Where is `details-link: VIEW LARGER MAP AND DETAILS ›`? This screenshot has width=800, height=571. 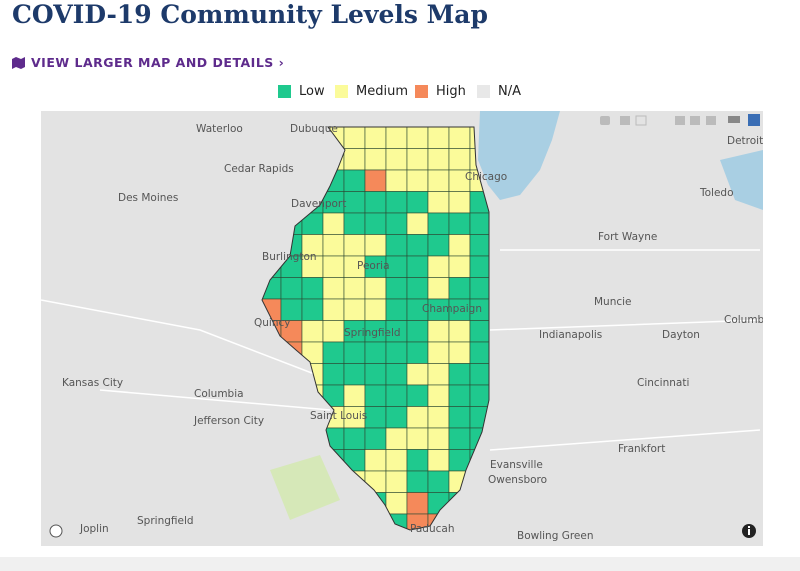 details-link: VIEW LARGER MAP AND DETAILS › is located at coordinates (148, 62).